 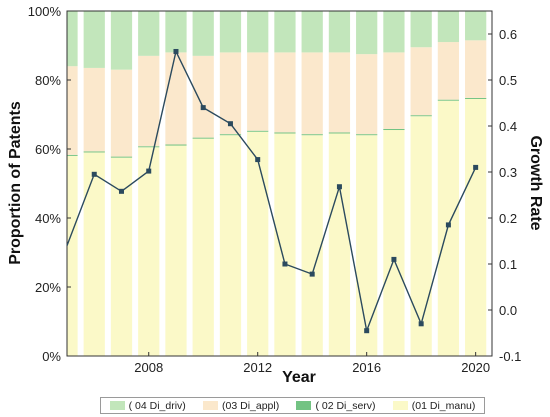 What do you see at coordinates (339, 187) in the screenshot?
I see `growth-rate-point-2015` at bounding box center [339, 187].